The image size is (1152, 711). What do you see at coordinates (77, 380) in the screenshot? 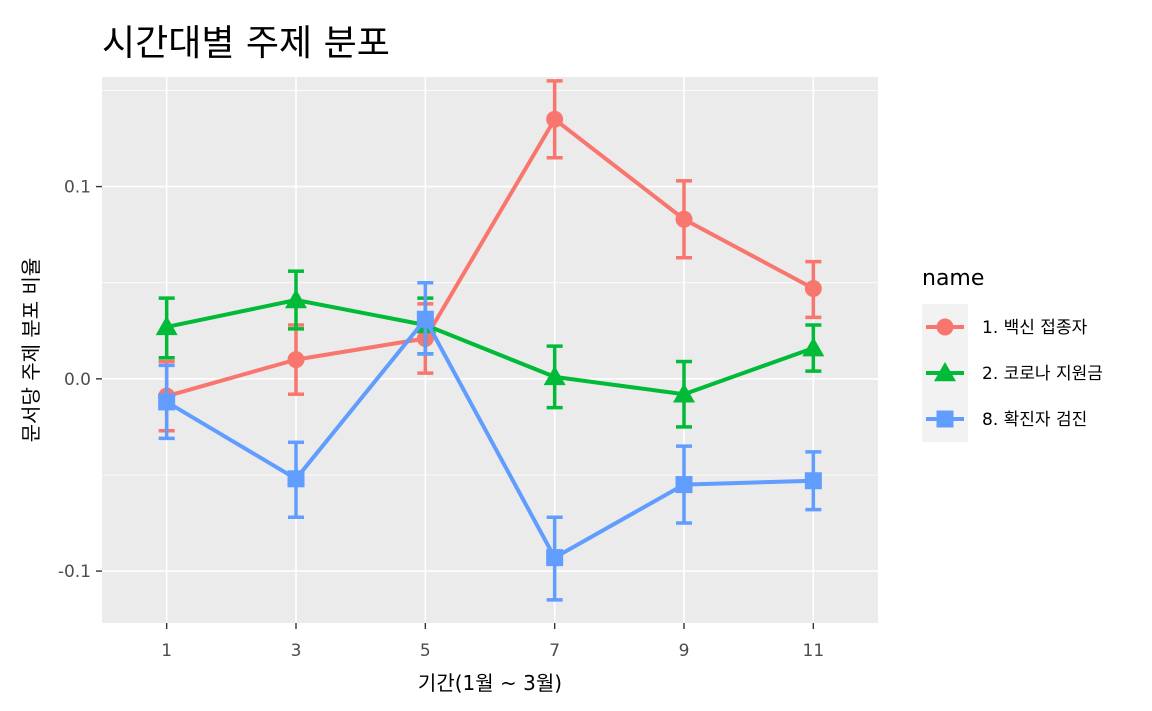
I see `y-tick-label: 0.0` at bounding box center [77, 380].